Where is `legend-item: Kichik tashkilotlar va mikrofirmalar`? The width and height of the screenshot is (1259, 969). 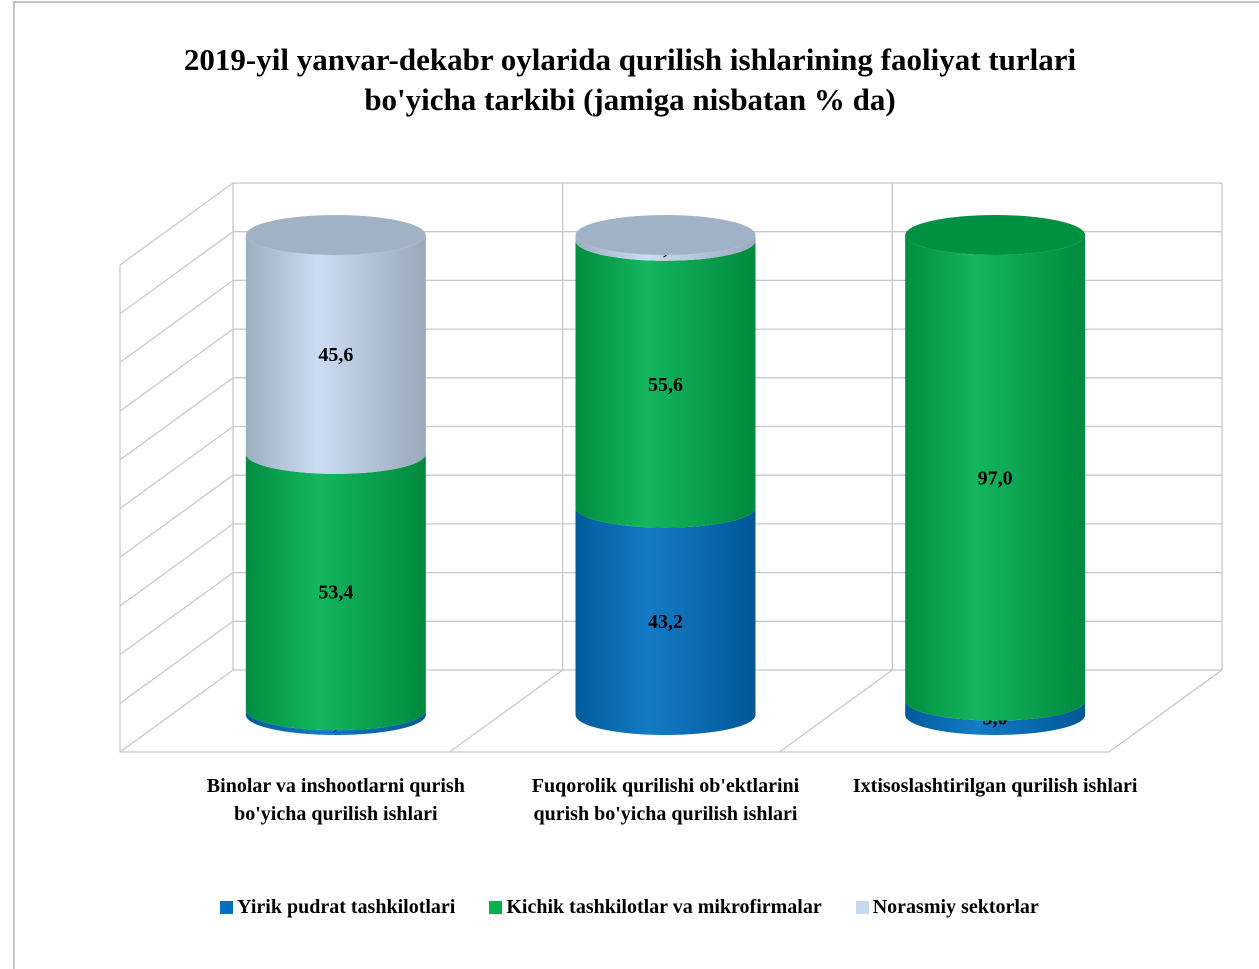 legend-item: Kichik tashkilotlar va mikrofirmalar is located at coordinates (655, 907).